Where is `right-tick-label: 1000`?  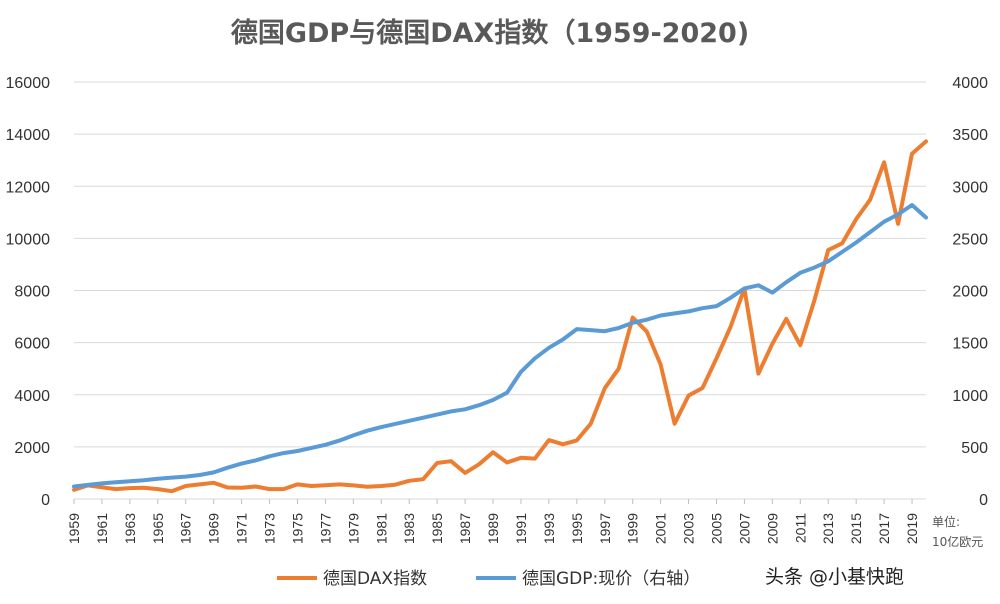
right-tick-label: 1000 is located at coordinates (970, 396).